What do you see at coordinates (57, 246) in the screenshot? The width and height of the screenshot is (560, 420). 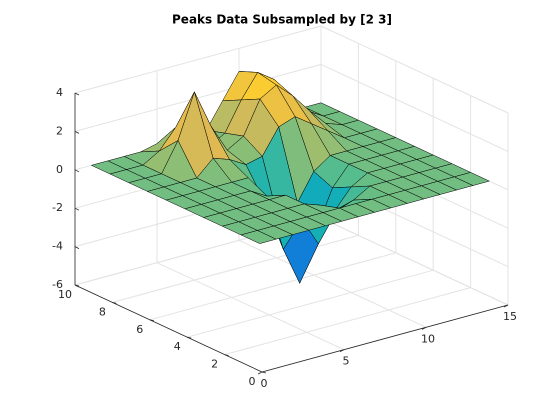 I see `z-tick-label: -4` at bounding box center [57, 246].